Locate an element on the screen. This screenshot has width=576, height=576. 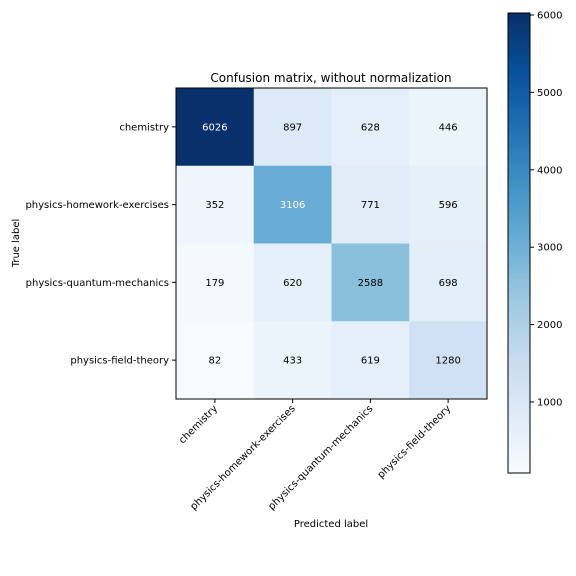
colorbar-tick-label: 5000 is located at coordinates (549, 93).